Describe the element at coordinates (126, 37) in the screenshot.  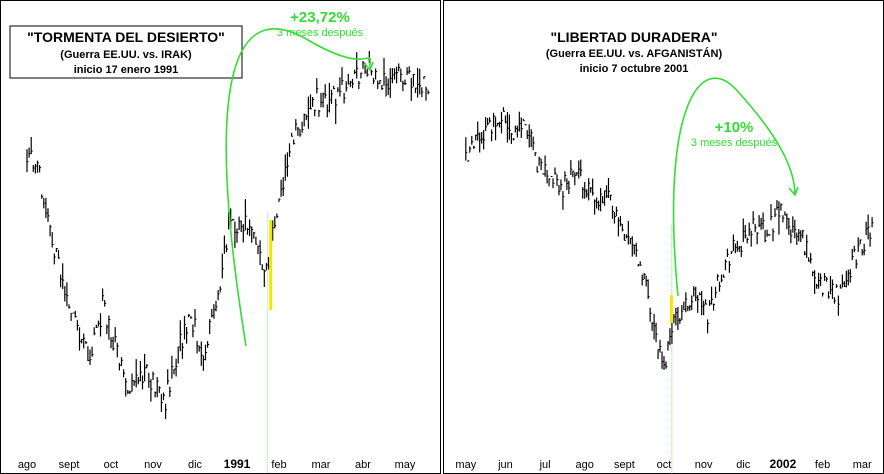
I see `chart-title: "TORMENTA DEL DESIERTO"` at that location.